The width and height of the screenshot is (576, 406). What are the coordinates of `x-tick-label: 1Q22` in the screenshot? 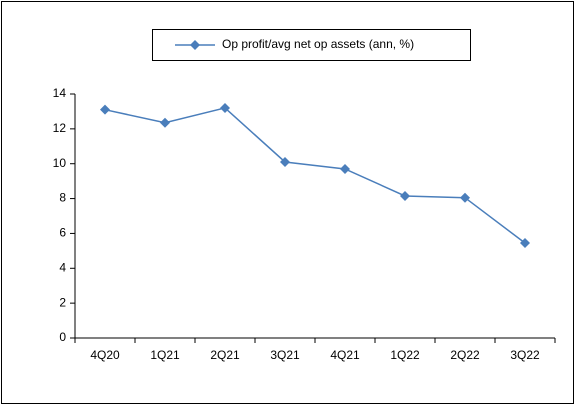 It's located at (405, 355).